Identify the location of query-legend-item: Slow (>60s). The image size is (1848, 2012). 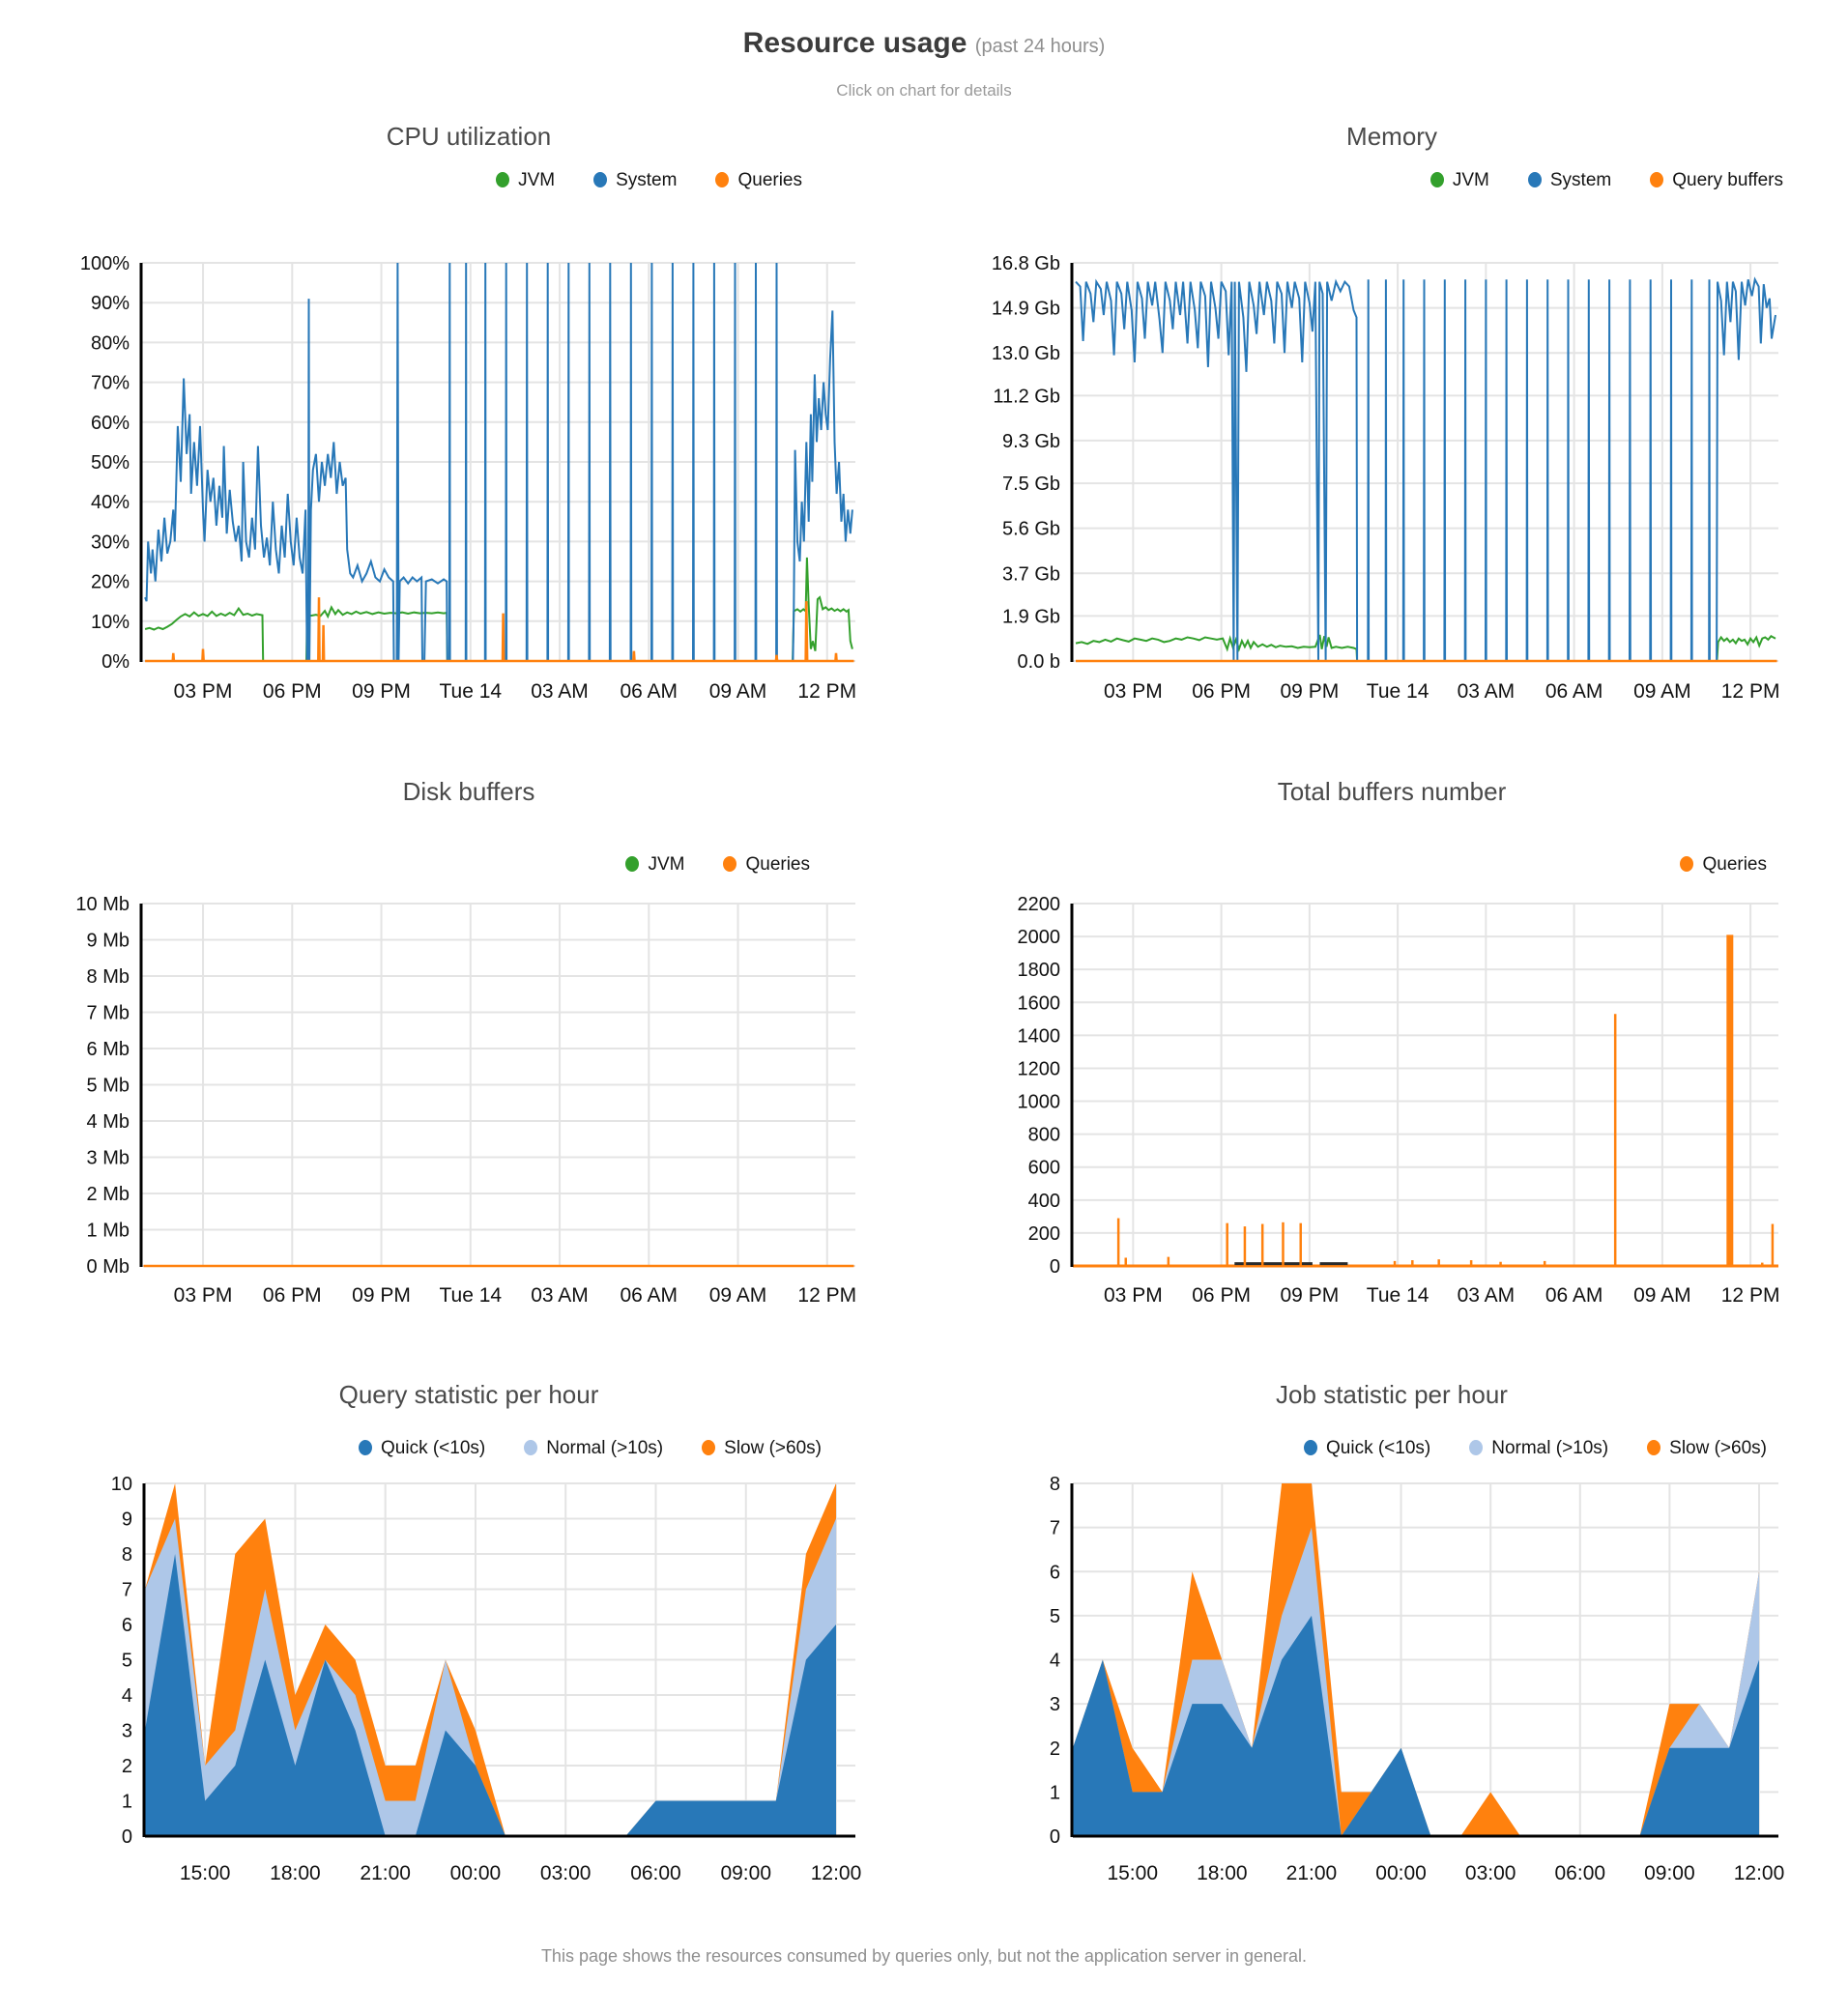
(762, 1448).